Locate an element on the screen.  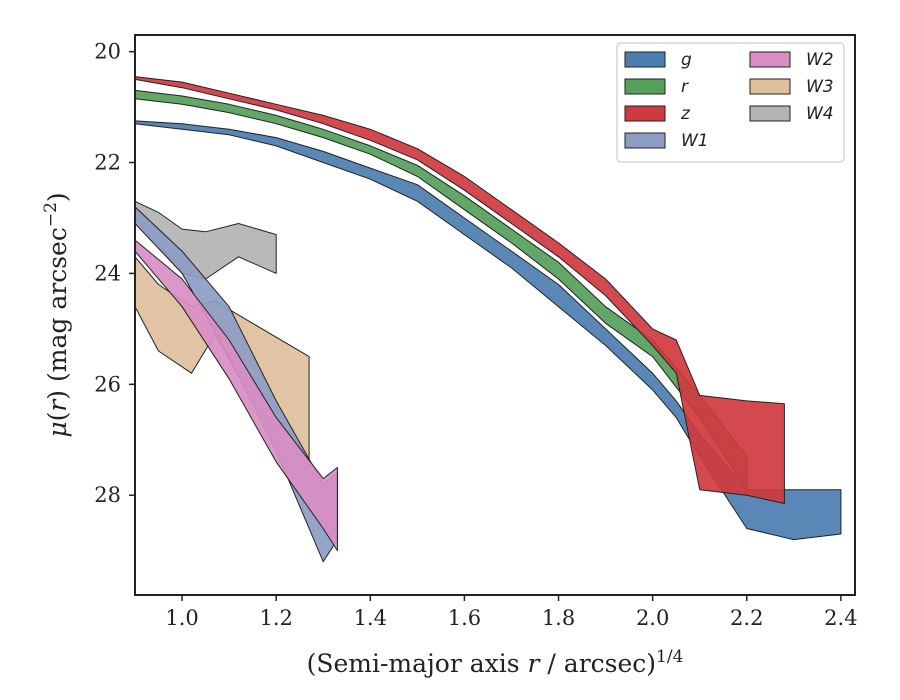
x-tick-label: 2.4 is located at coordinates (840, 618).